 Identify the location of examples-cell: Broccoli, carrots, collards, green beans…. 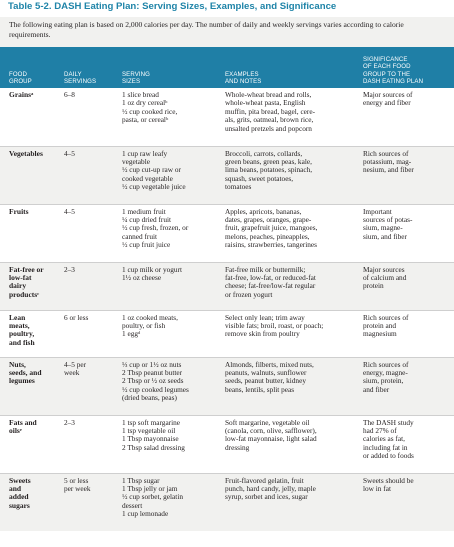
(290, 175).